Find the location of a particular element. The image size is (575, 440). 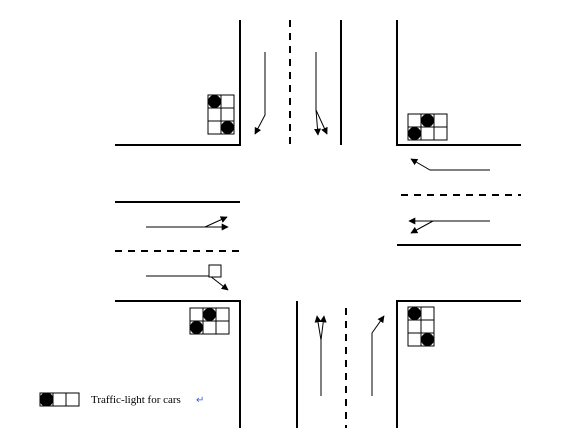

north-east-corner-curb is located at coordinates (458, 83).